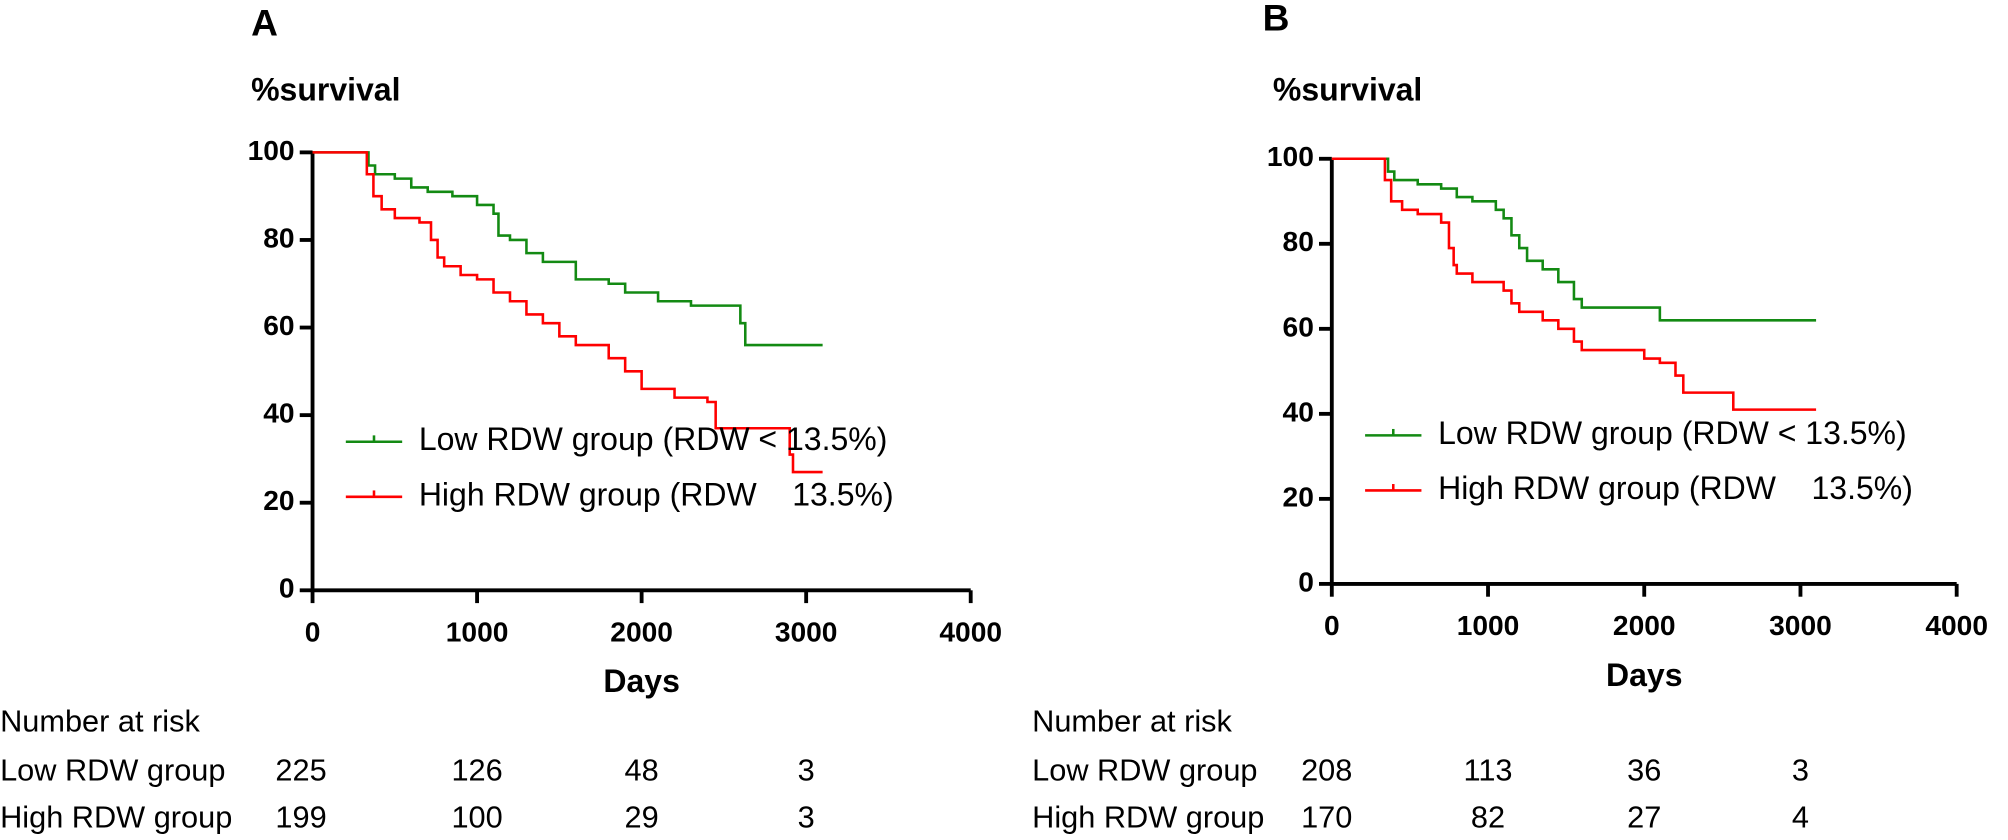  What do you see at coordinates (476, 769) in the screenshot?
I see `risk-value: 126` at bounding box center [476, 769].